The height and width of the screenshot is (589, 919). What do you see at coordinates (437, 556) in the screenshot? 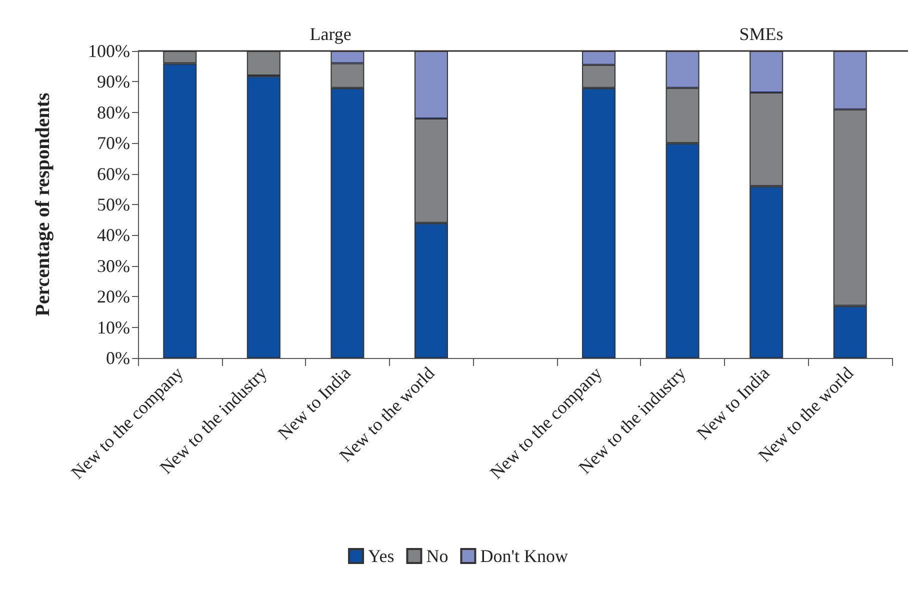
I see `legend-label: No` at bounding box center [437, 556].